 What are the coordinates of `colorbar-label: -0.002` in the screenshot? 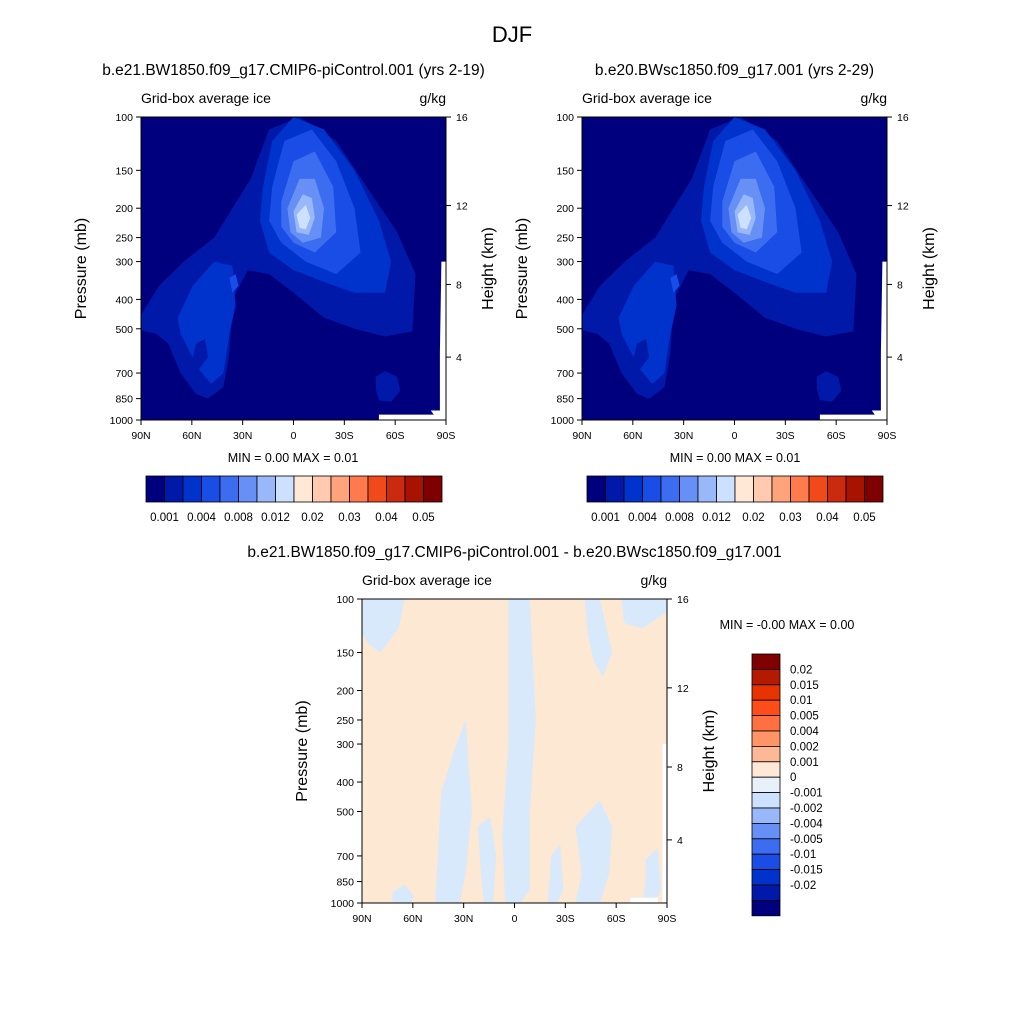 It's located at (806, 809).